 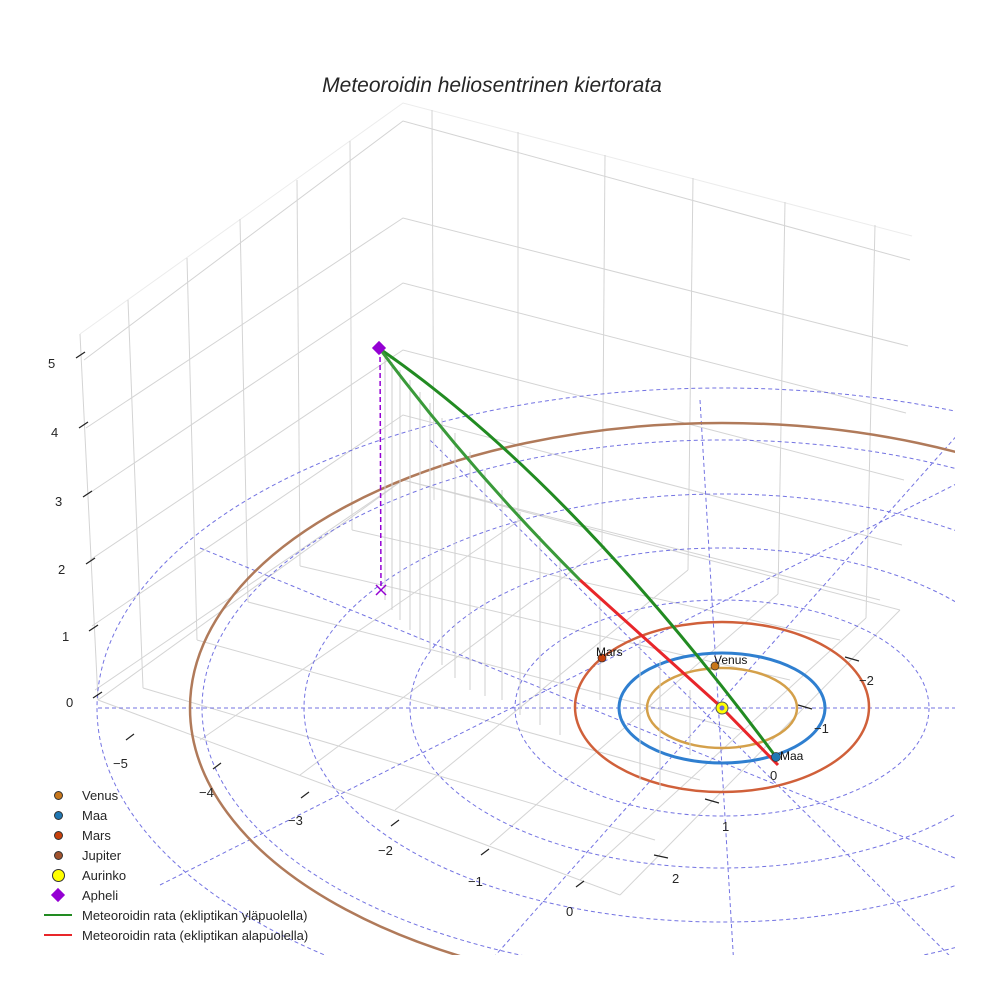 I want to click on z-tick-1: 1, so click(x=65, y=636).